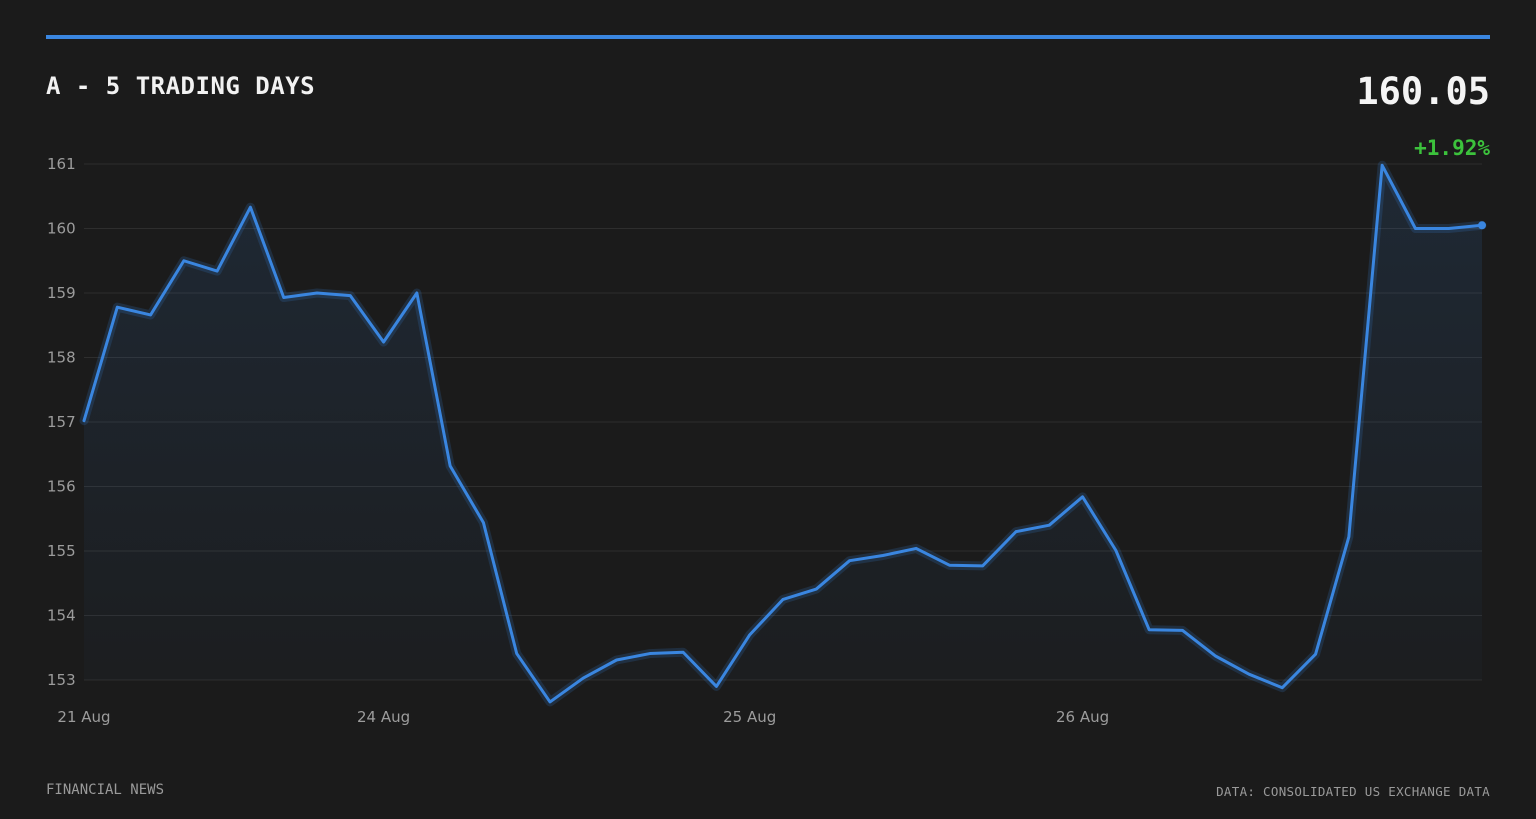 This screenshot has width=1536, height=819. Describe the element at coordinates (61, 680) in the screenshot. I see `y-tick-label: 153` at that location.